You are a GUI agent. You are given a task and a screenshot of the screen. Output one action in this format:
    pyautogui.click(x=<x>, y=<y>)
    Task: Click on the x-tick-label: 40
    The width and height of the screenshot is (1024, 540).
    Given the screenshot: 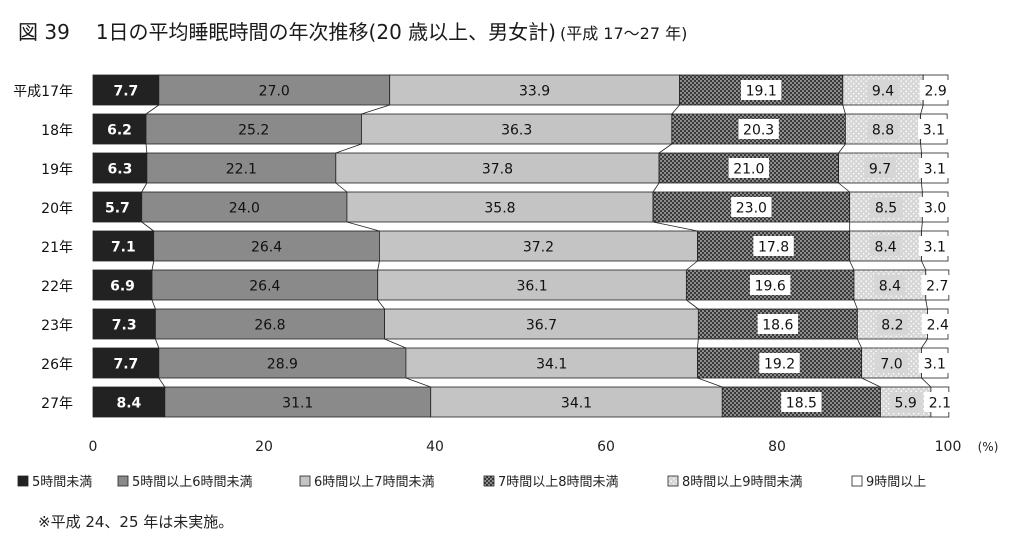 What is the action you would take?
    pyautogui.click(x=435, y=447)
    